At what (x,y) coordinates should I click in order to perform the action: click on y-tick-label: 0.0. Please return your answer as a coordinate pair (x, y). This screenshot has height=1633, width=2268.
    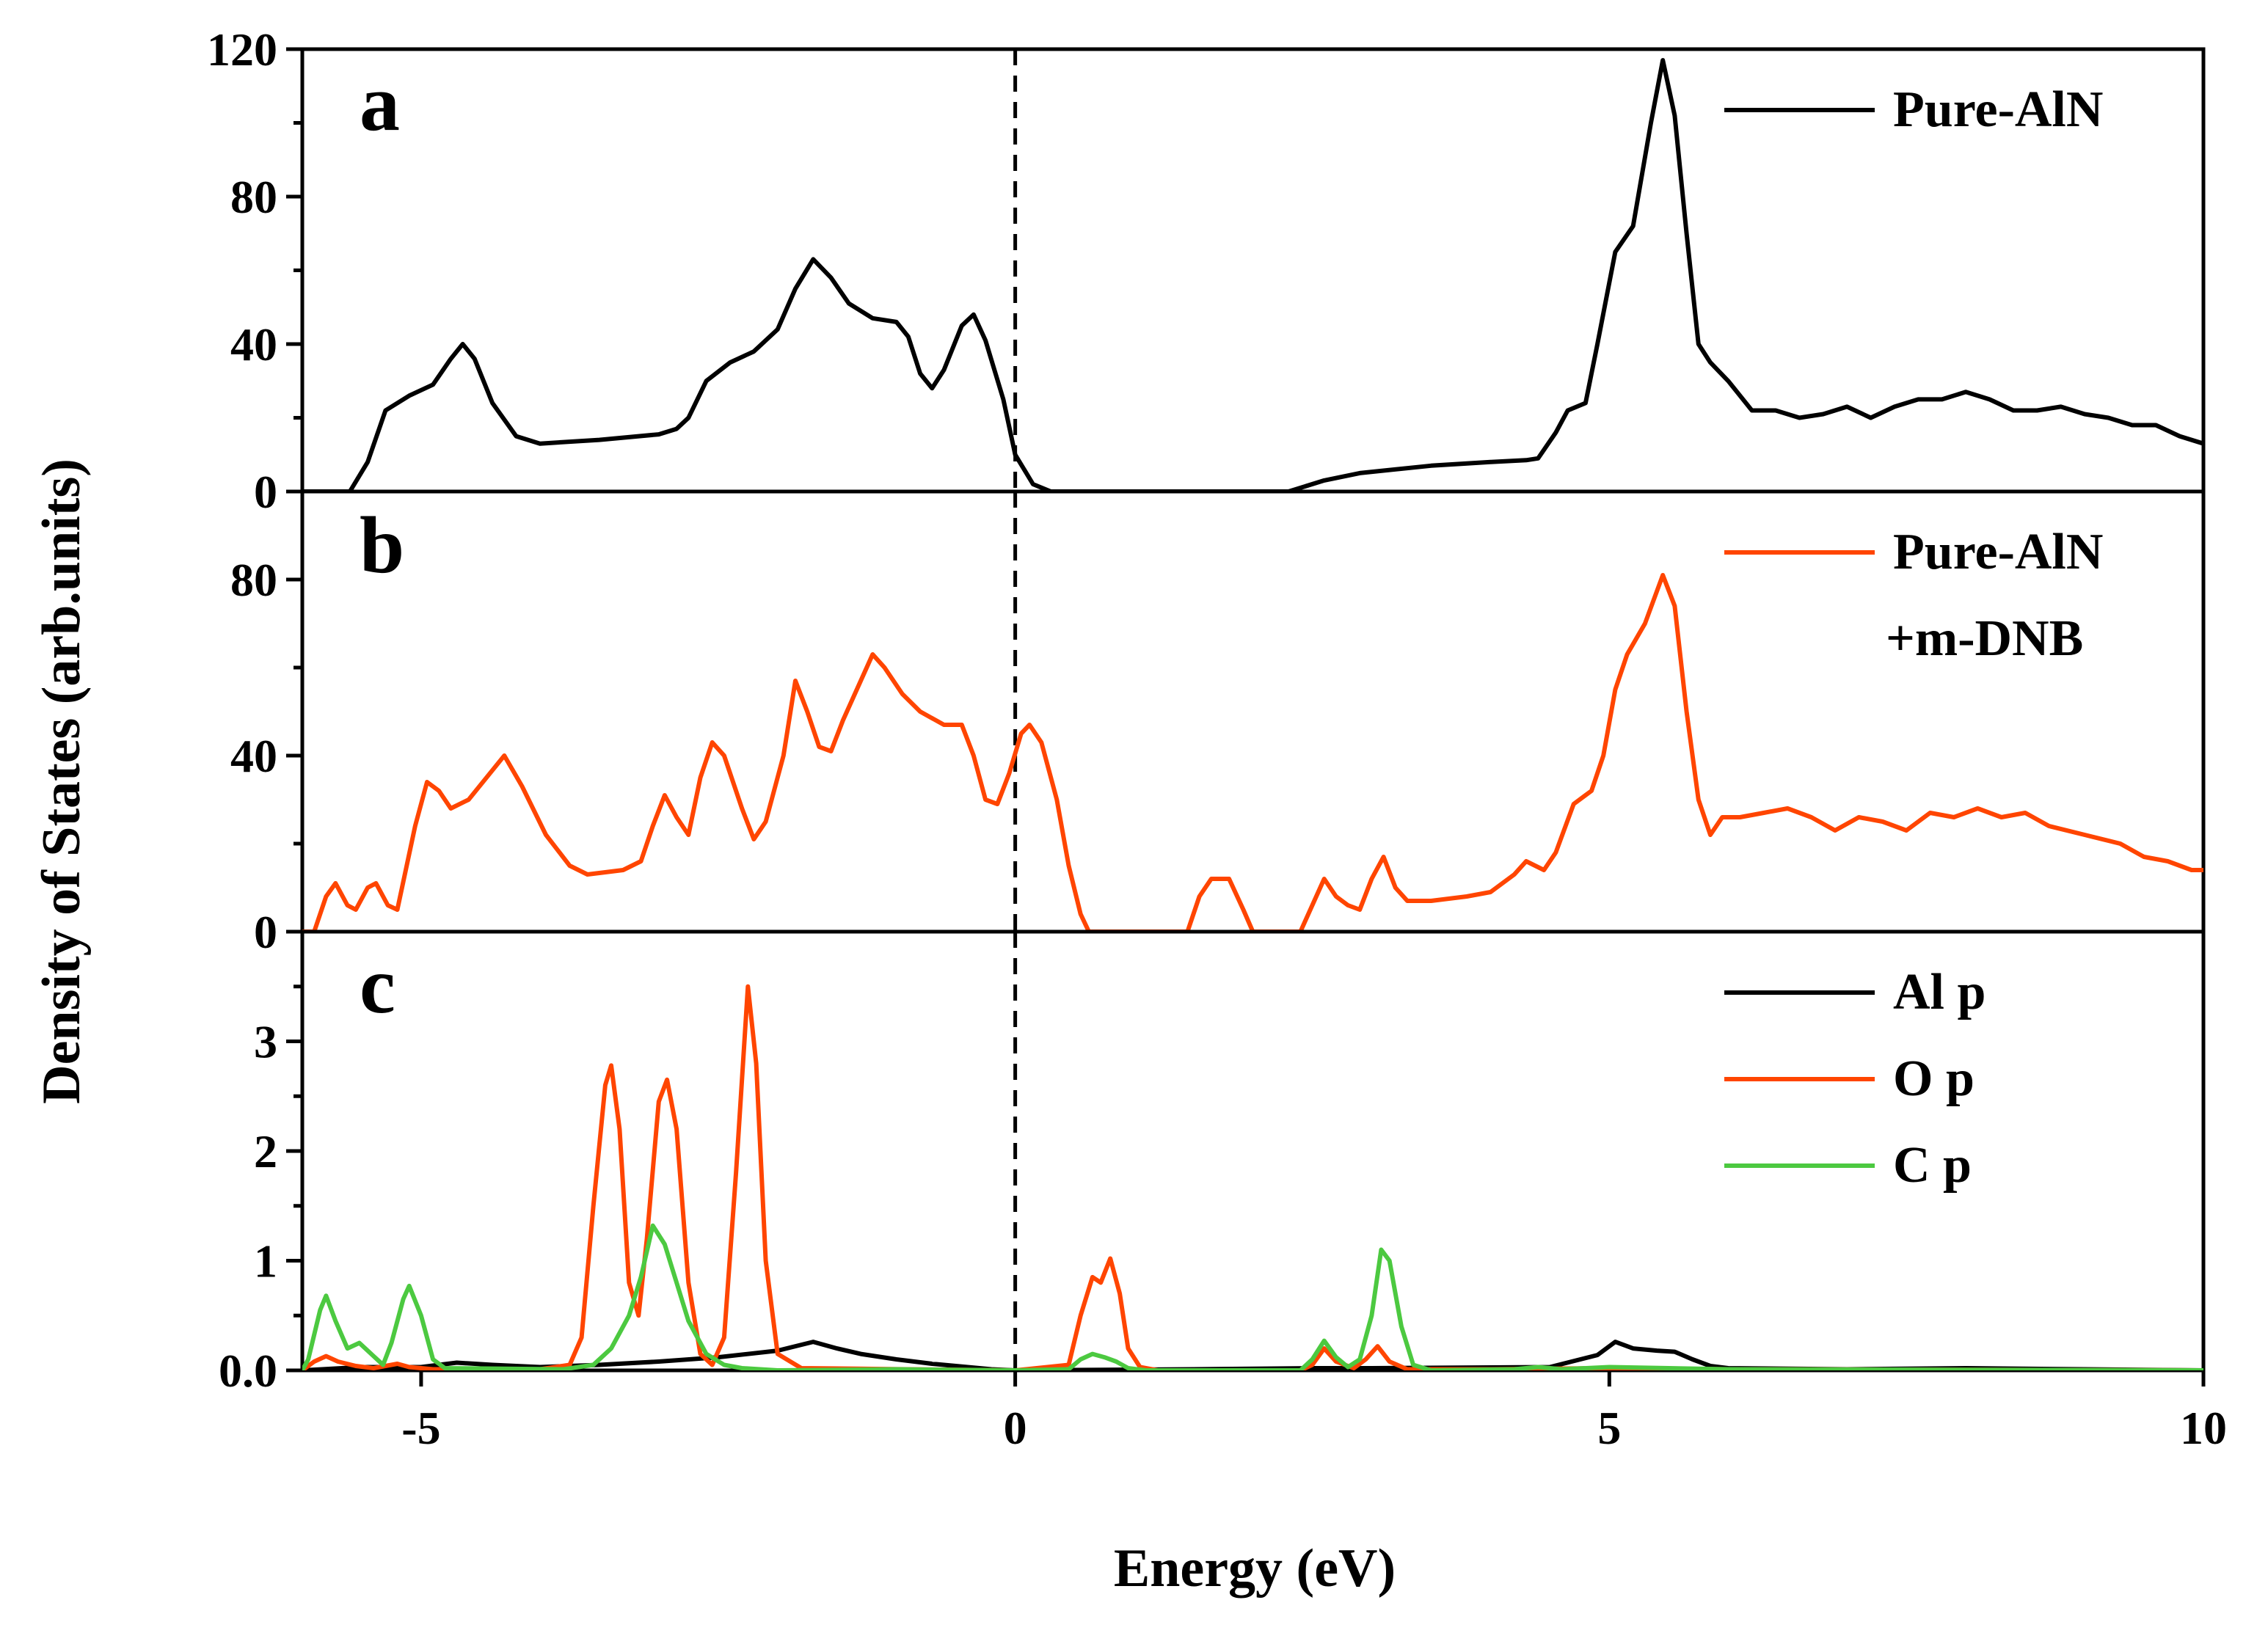
    Looking at the image, I should click on (248, 1371).